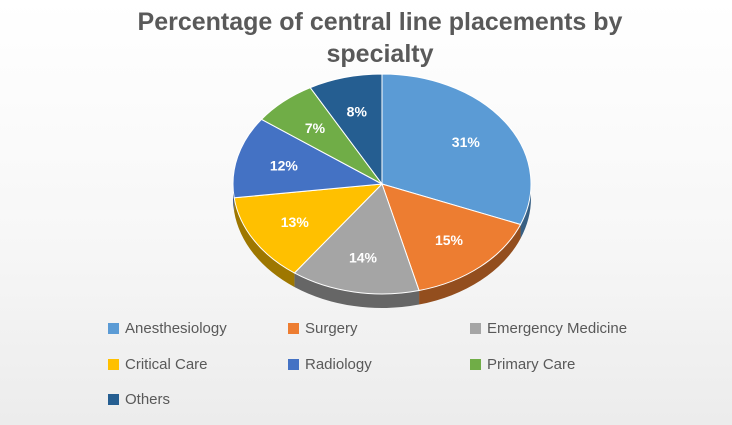  I want to click on pie-slice-emergency-medicine, so click(356, 239).